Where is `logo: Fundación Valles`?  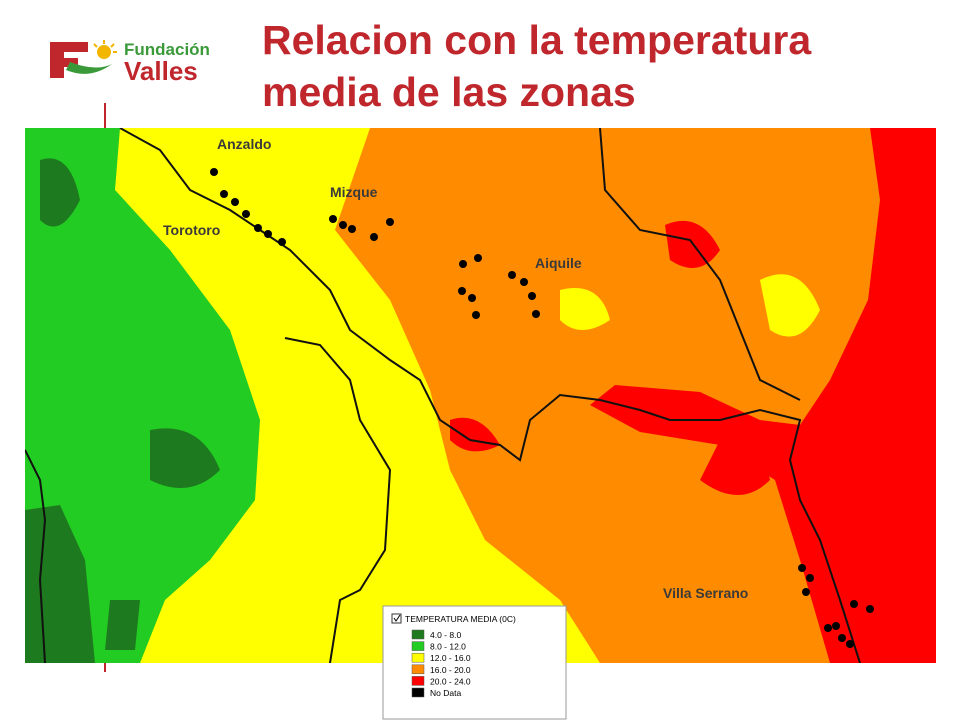 logo: Fundación Valles is located at coordinates (130, 63).